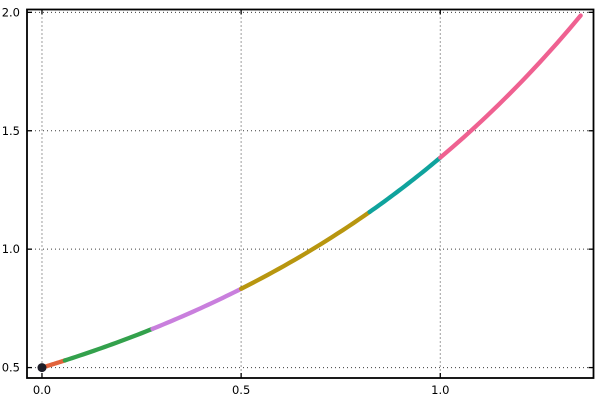 The height and width of the screenshot is (400, 600). I want to click on x-tick-label: 0.0, so click(42, 390).